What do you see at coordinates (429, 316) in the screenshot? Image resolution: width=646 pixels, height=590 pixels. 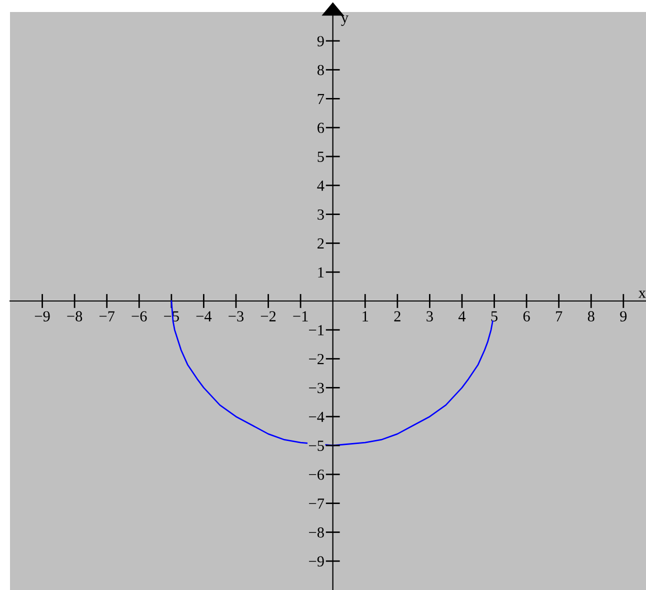 I see `x-tick-label: 3` at bounding box center [429, 316].